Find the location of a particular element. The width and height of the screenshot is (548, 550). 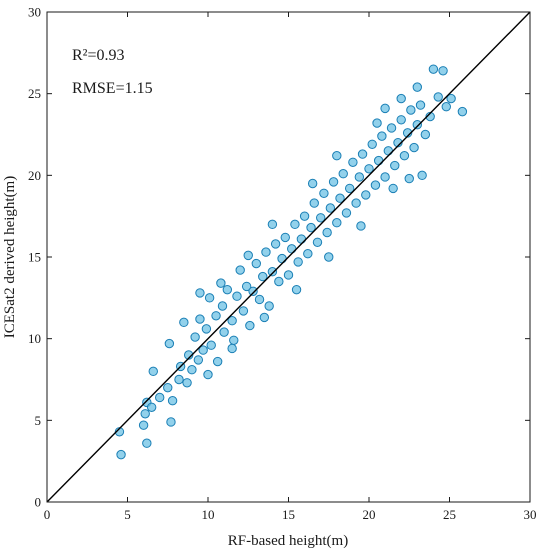

y-tick-label: 25 is located at coordinates (34, 93).